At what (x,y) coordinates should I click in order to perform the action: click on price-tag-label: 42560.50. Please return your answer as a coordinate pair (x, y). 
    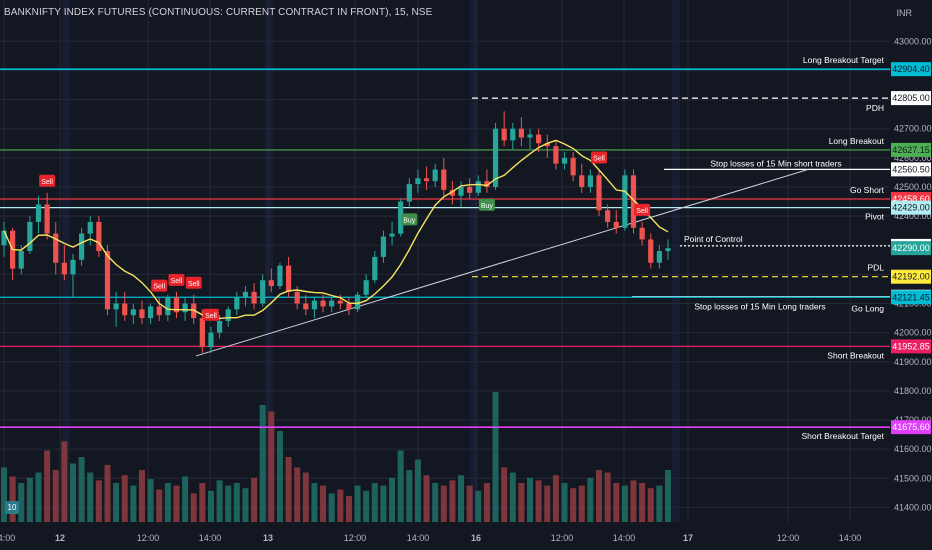
    Looking at the image, I should click on (911, 169).